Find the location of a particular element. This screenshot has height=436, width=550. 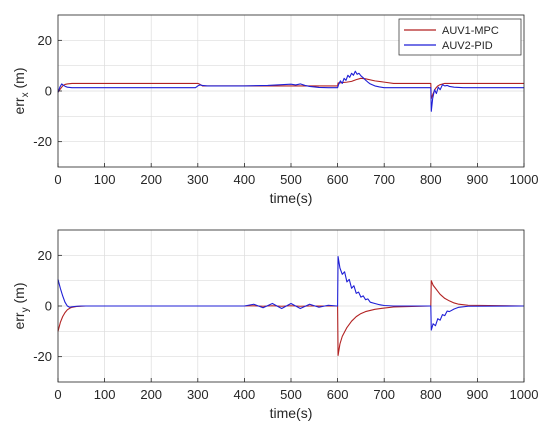

y-axis-label: erry (m) is located at coordinates (21, 305).